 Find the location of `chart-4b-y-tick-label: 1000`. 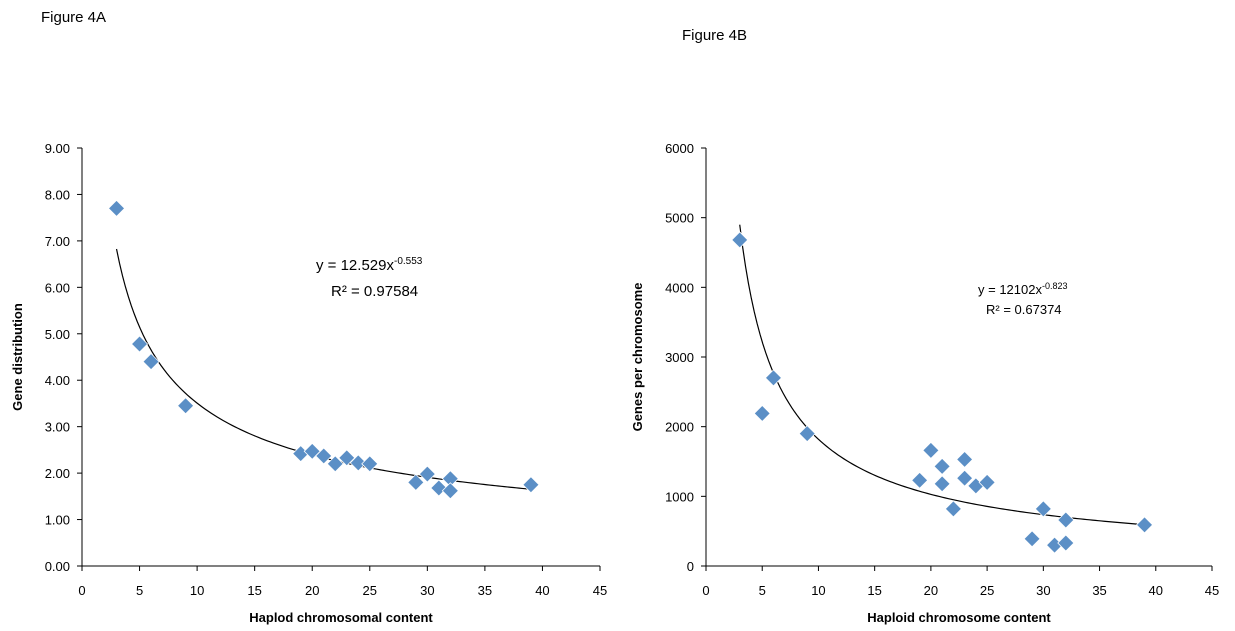

chart-4b-y-tick-label: 1000 is located at coordinates (679, 496).